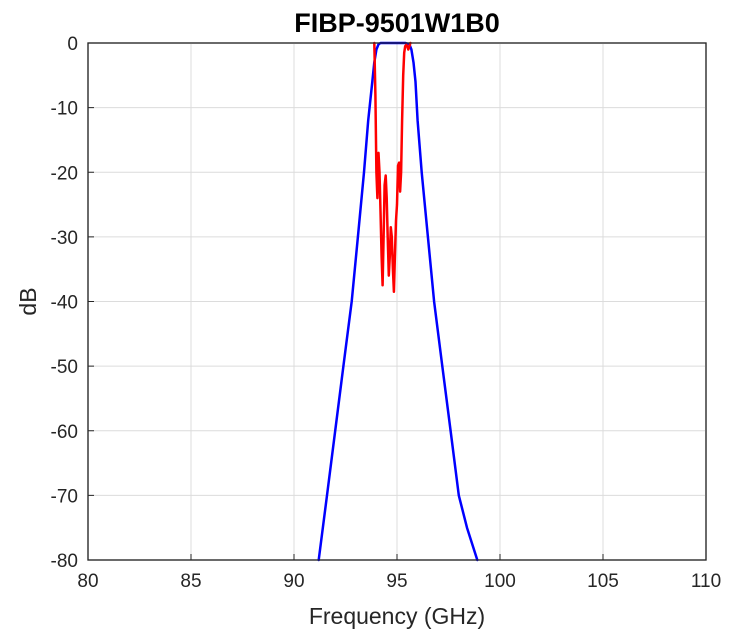 The height and width of the screenshot is (633, 740). I want to click on x-tick-label: 80, so click(87, 581).